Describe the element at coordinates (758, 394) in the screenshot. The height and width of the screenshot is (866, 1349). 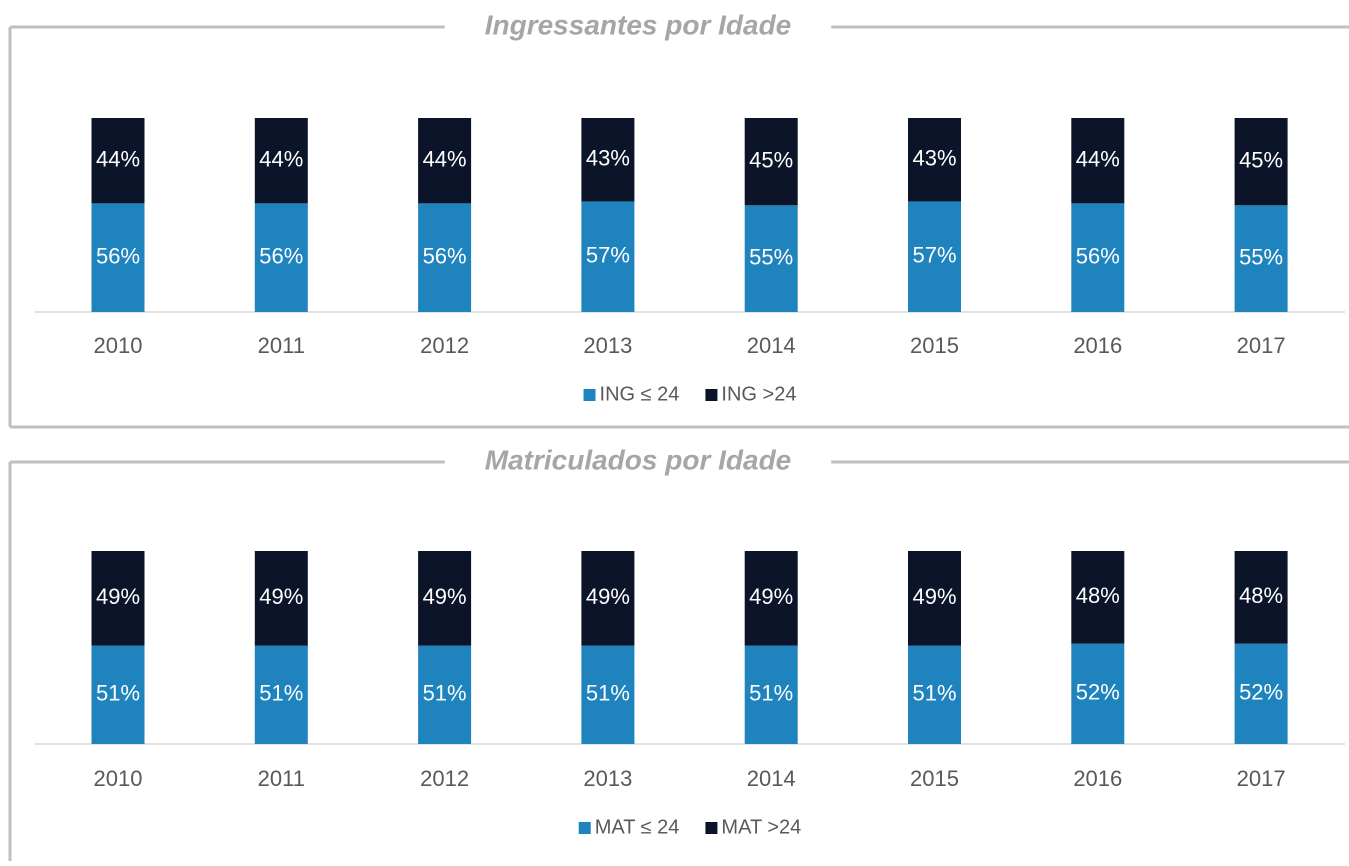
I see `legend-label: ING >24` at that location.